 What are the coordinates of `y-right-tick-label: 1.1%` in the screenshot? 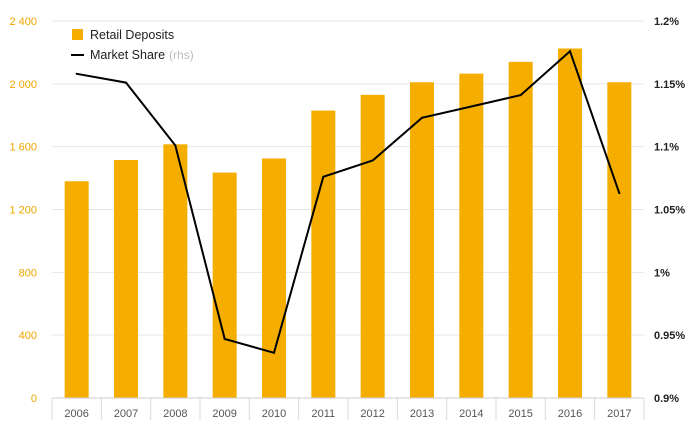 It's located at (666, 148).